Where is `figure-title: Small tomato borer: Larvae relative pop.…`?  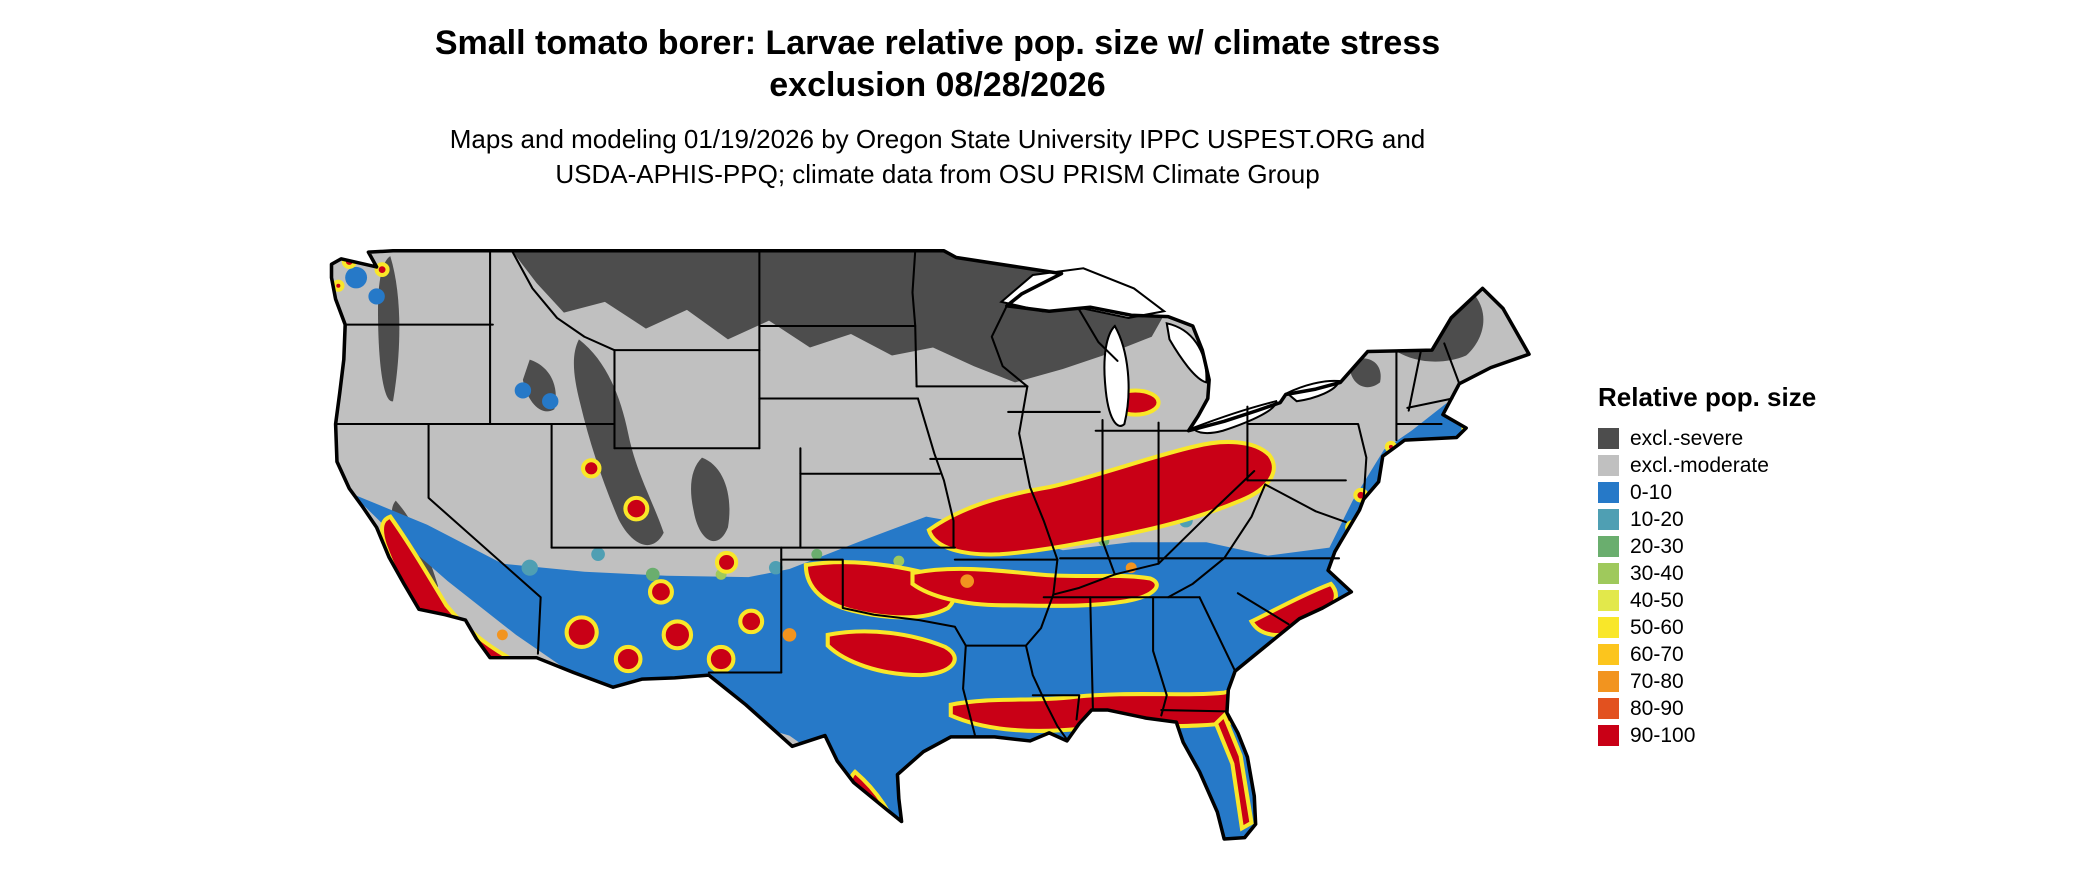 figure-title: Small tomato borer: Larvae relative pop.… is located at coordinates (937, 64).